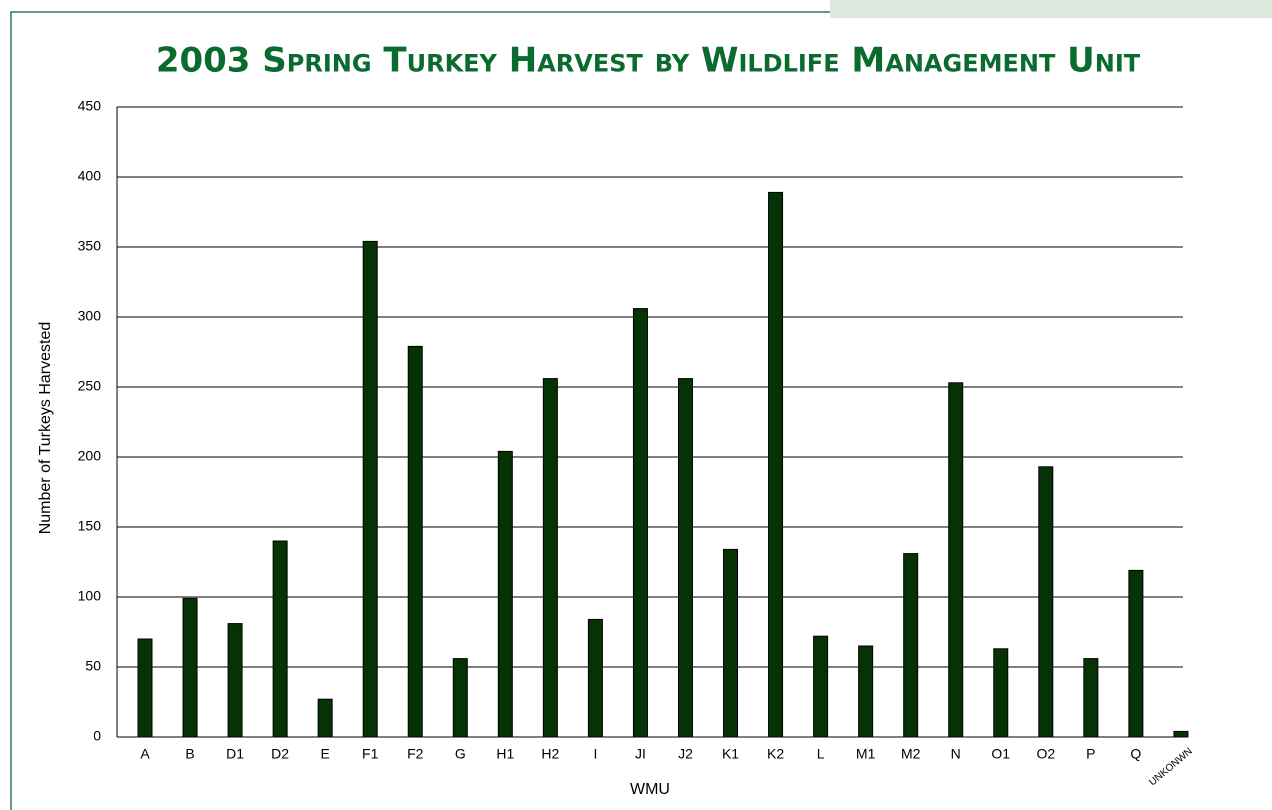 This screenshot has width=1272, height=810. Describe the element at coordinates (90, 596) in the screenshot. I see `y-tick-label: 100` at that location.